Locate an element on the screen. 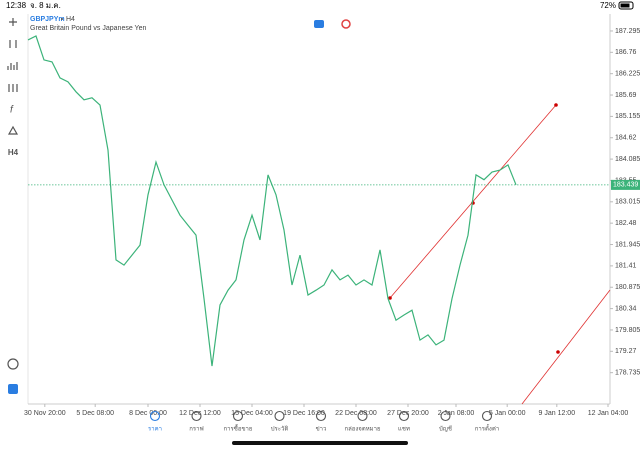 The image size is (640, 452). x-tick-label: 19 Dec 16:00 is located at coordinates (304, 413).